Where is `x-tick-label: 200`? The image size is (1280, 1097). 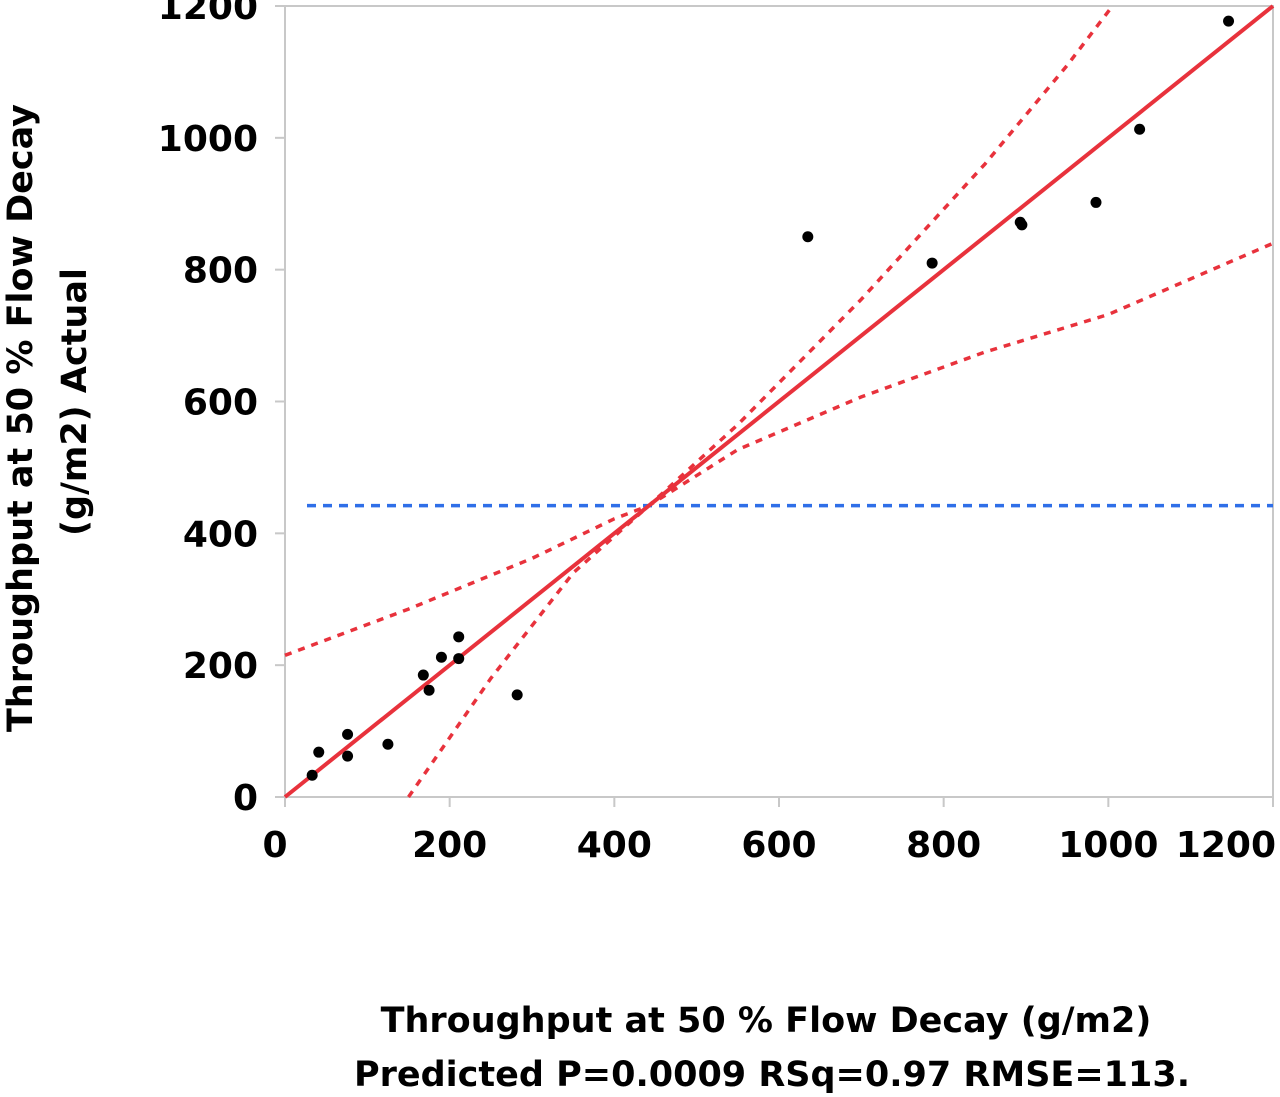 x-tick-label: 200 is located at coordinates (449, 845).